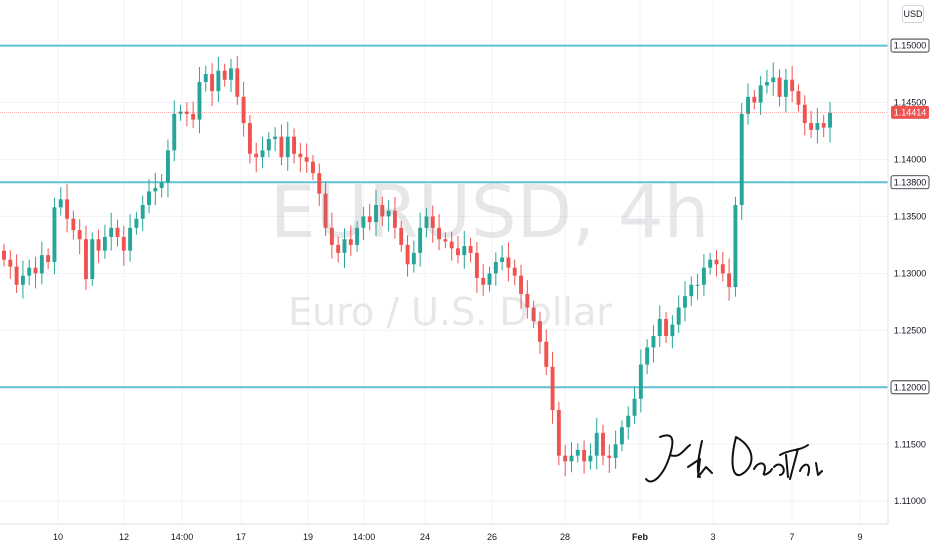 The image size is (932, 550). Describe the element at coordinates (910, 112) in the screenshot. I see `last-price-text: 1.14414` at that location.